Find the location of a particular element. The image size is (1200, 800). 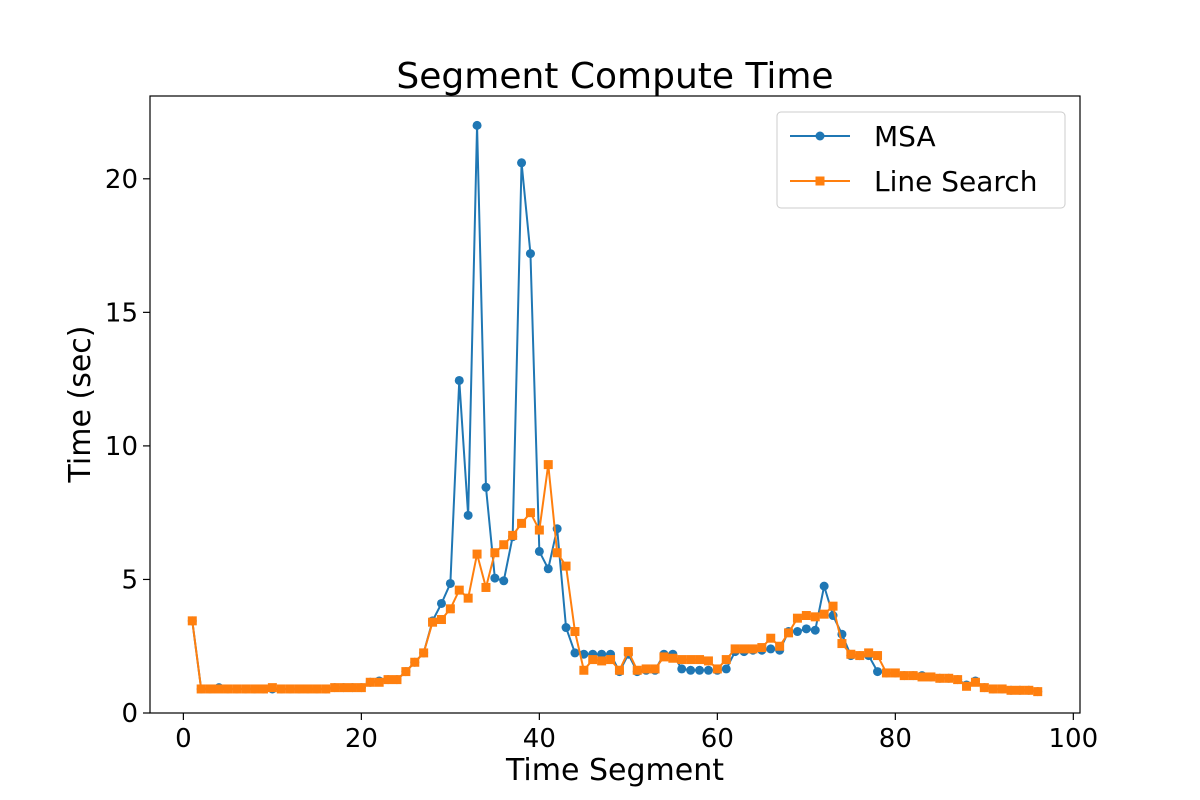

y-tick-label: 20 is located at coordinates (121, 180).